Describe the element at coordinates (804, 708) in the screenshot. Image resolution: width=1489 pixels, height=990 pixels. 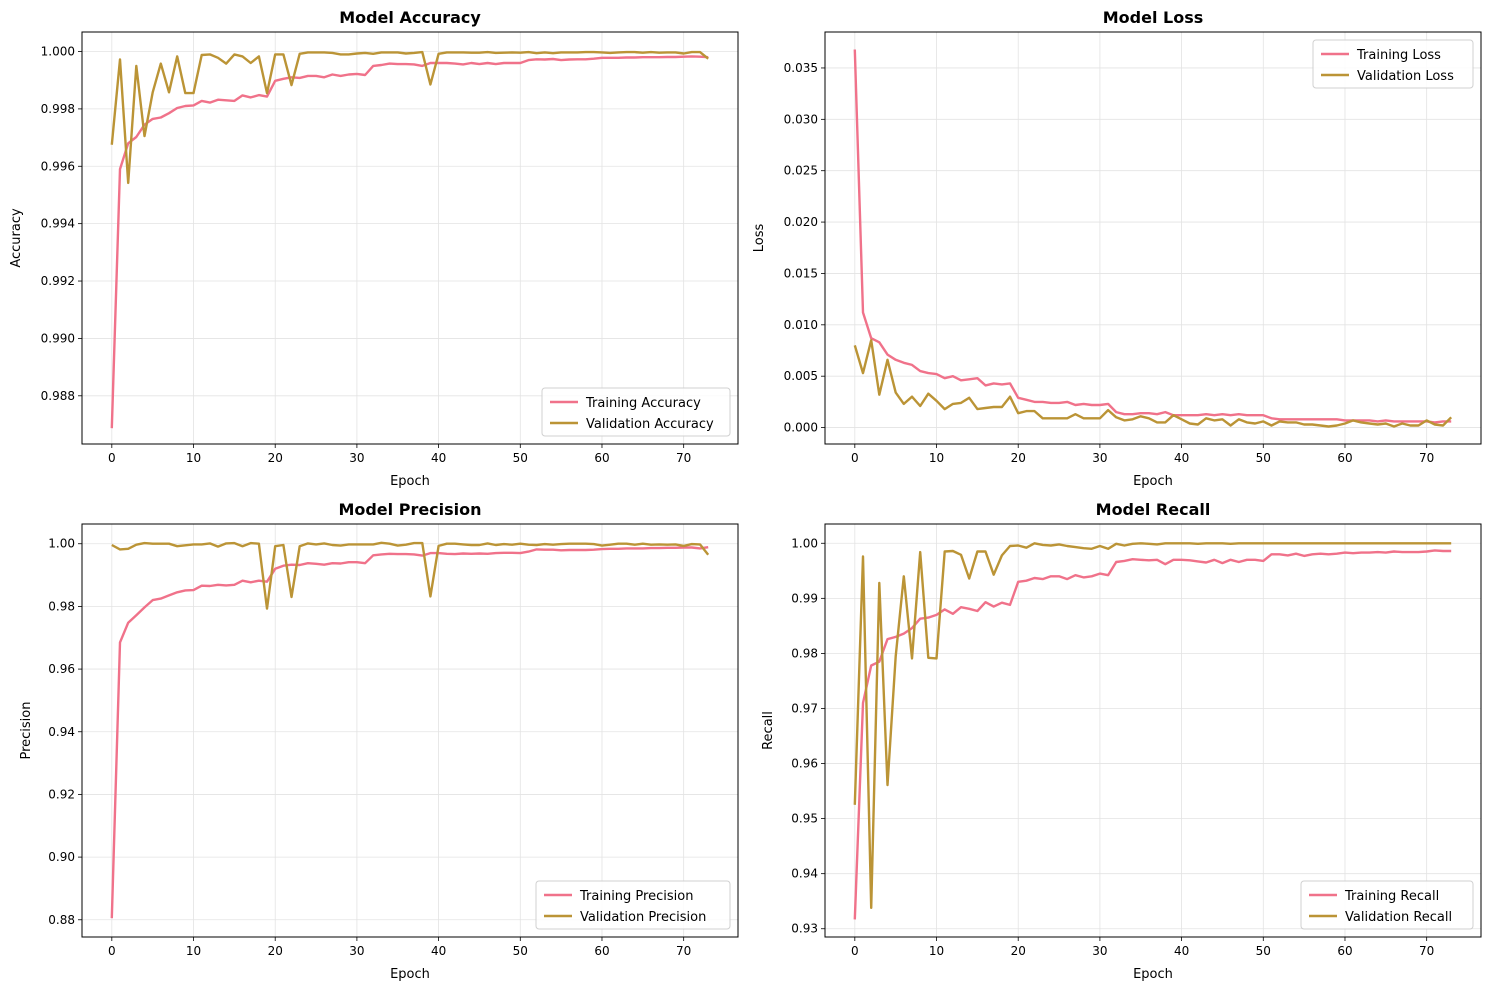
I see `y-tick-label: 0.97` at that location.